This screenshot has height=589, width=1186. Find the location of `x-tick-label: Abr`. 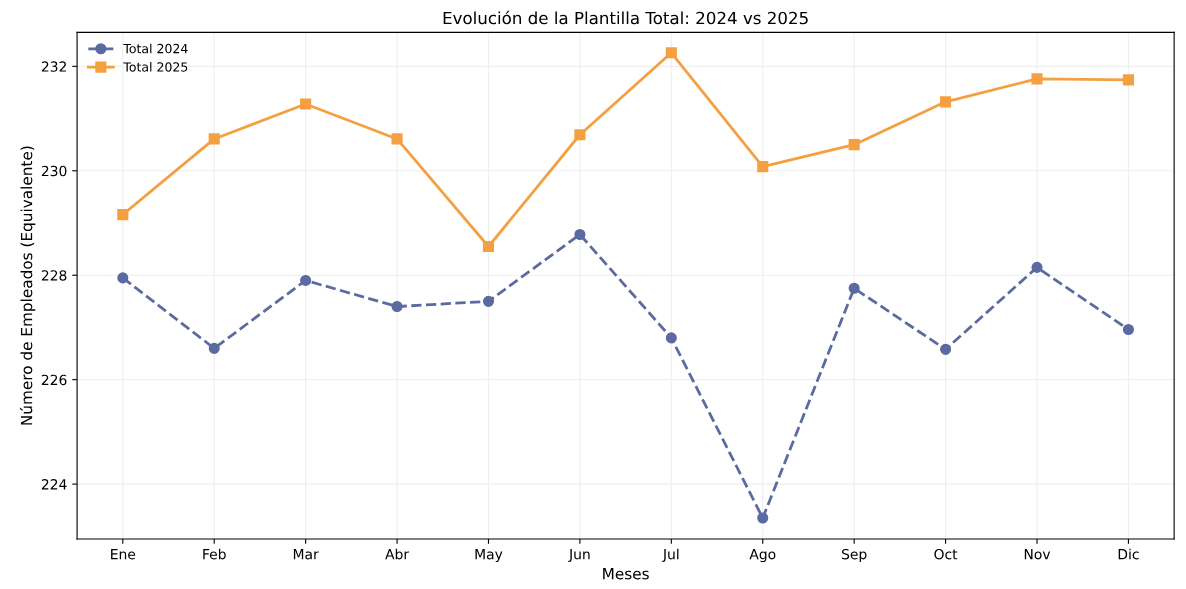

x-tick-label: Abr is located at coordinates (397, 554).